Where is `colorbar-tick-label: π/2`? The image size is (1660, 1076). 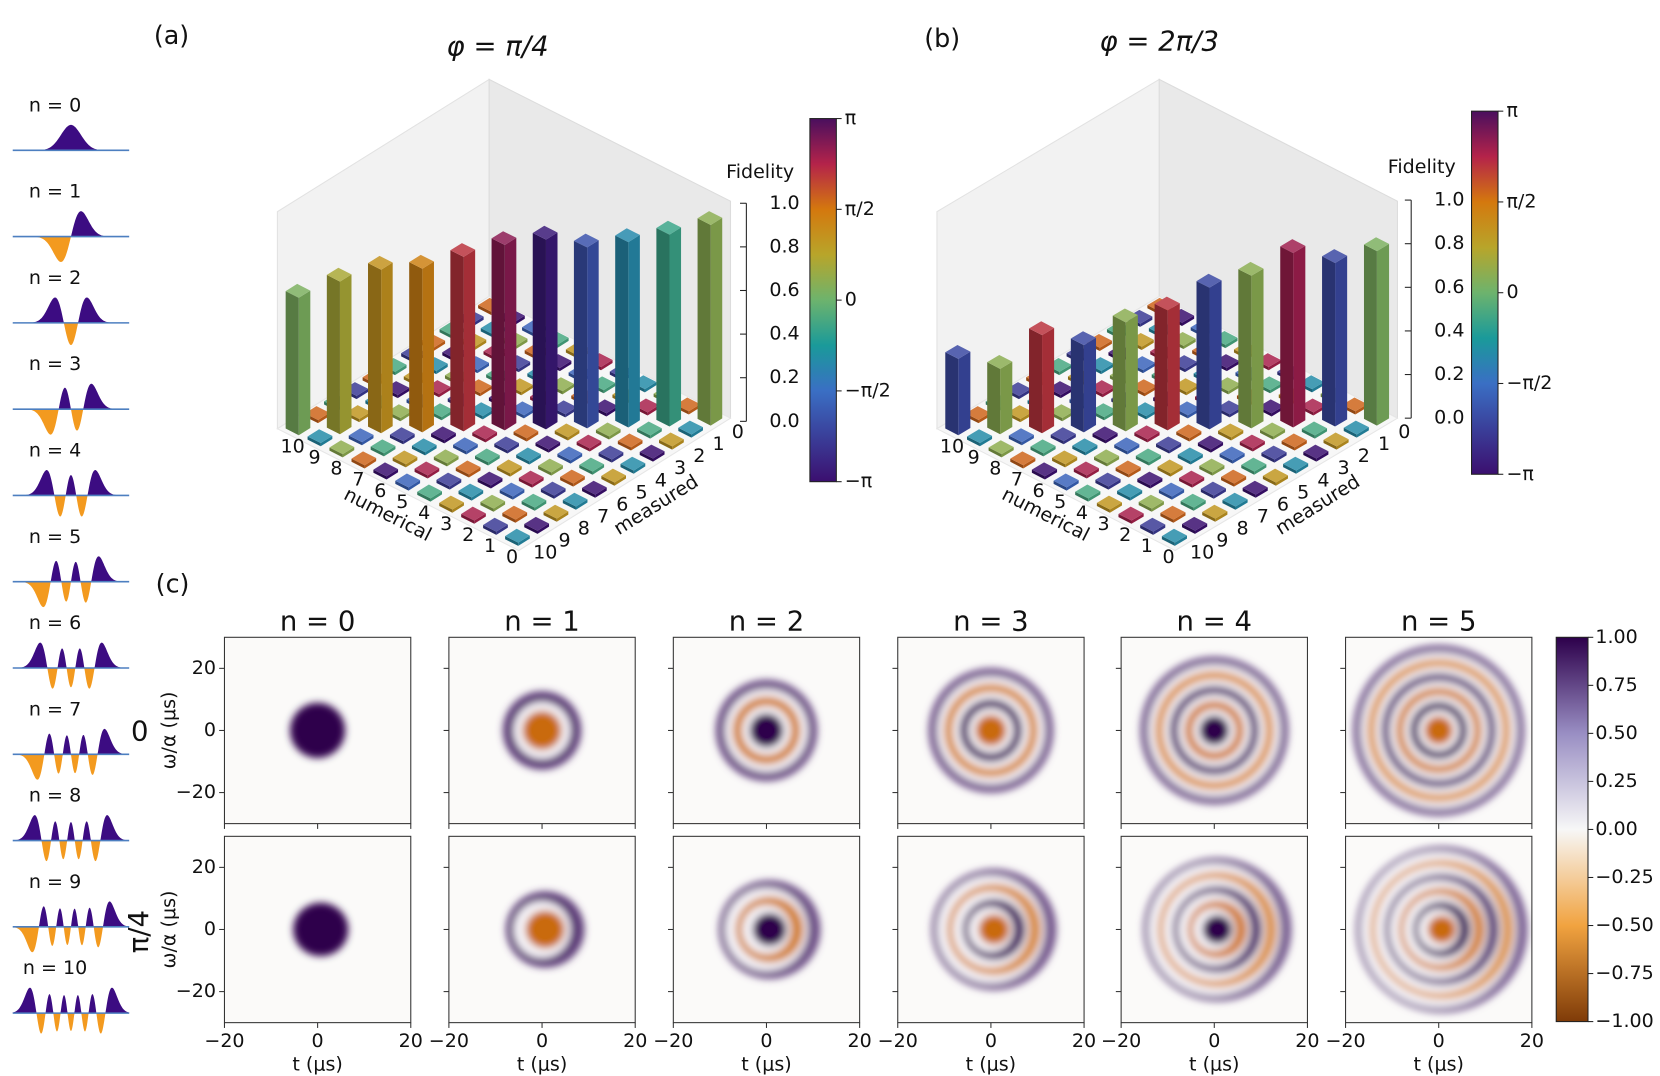
colorbar-tick-label: π/2 is located at coordinates (860, 209).